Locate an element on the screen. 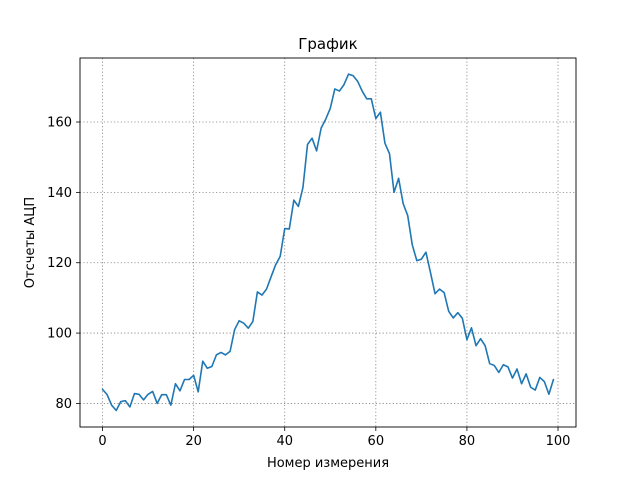 Image resolution: width=640 pixels, height=480 pixels. x-tick-label: 20 is located at coordinates (193, 441).